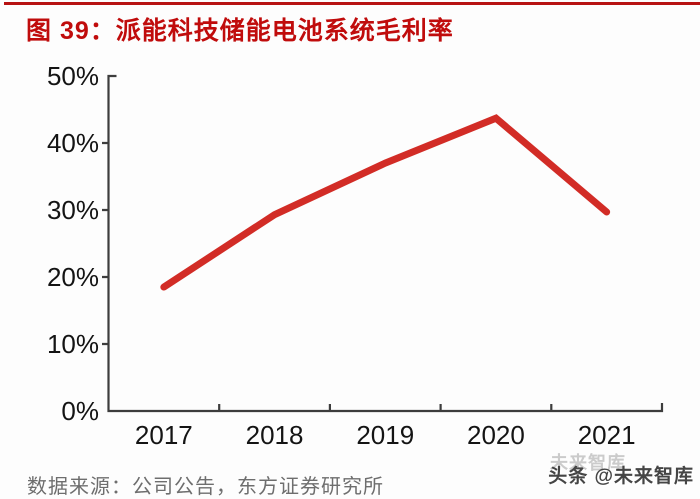 The height and width of the screenshot is (499, 700). What do you see at coordinates (73, 243) in the screenshot?
I see `y-axis-tick-labels: 0% 10% 20% 30% 40% 50%` at bounding box center [73, 243].